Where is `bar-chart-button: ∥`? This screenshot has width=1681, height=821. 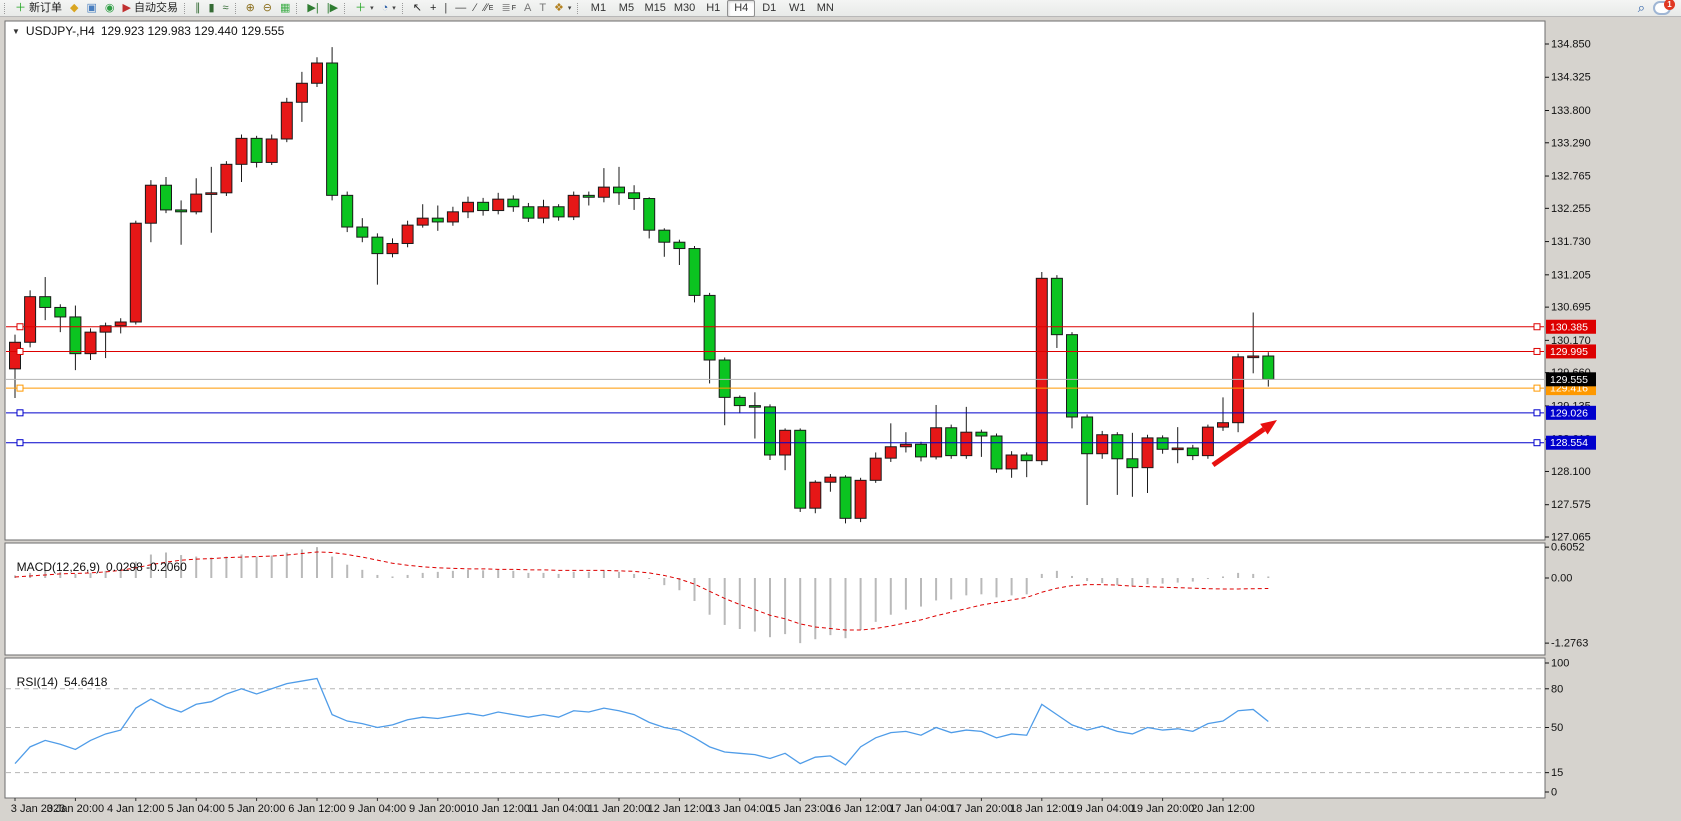 bar-chart-button: ∥ is located at coordinates (198, 8).